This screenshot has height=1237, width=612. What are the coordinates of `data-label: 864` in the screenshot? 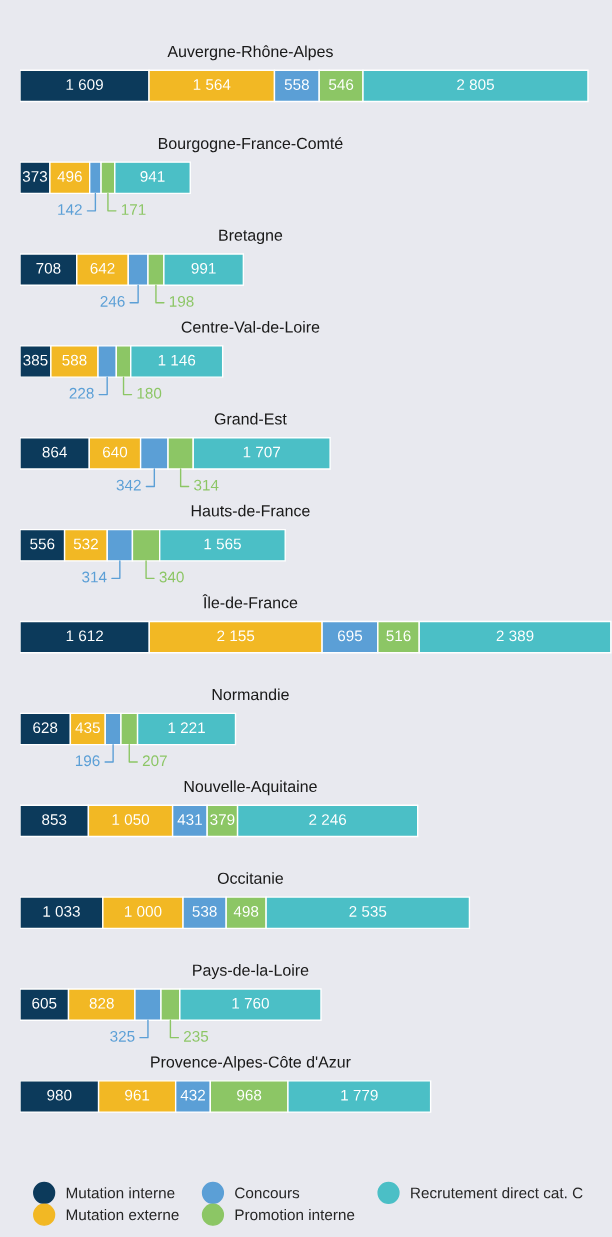 It's located at (54, 452).